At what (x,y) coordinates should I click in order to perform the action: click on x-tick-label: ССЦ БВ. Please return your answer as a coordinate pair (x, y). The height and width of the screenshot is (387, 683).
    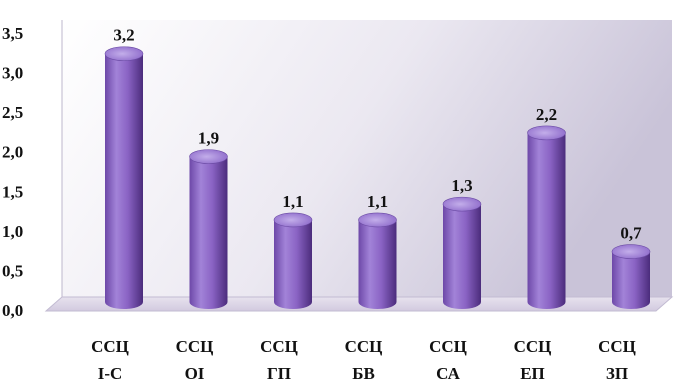
    Looking at the image, I should click on (364, 360).